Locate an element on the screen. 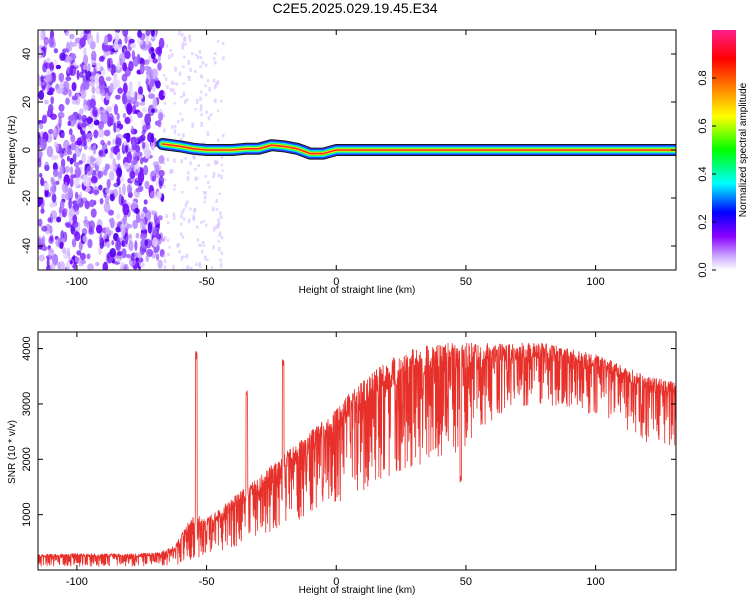  y-tick-label: 0 is located at coordinates (27, 150).